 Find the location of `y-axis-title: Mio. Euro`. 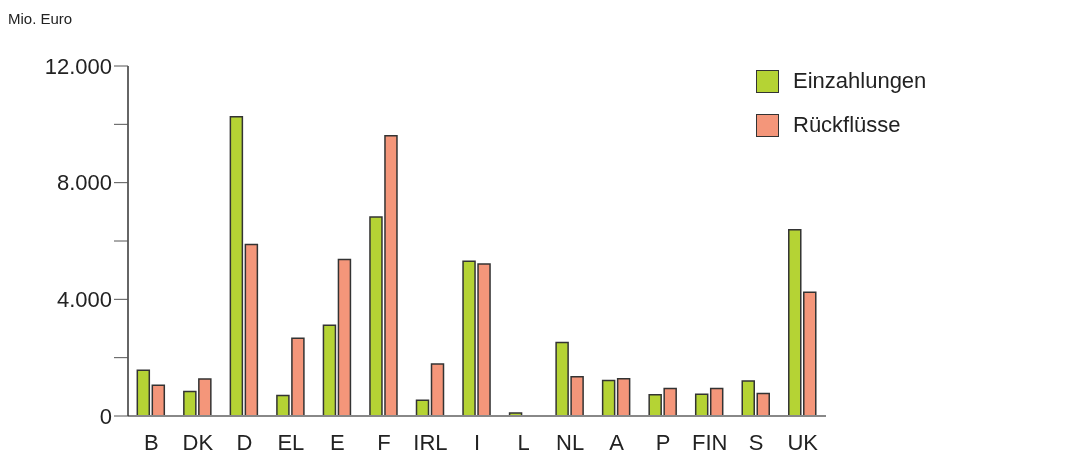

y-axis-title: Mio. Euro is located at coordinates (40, 18).